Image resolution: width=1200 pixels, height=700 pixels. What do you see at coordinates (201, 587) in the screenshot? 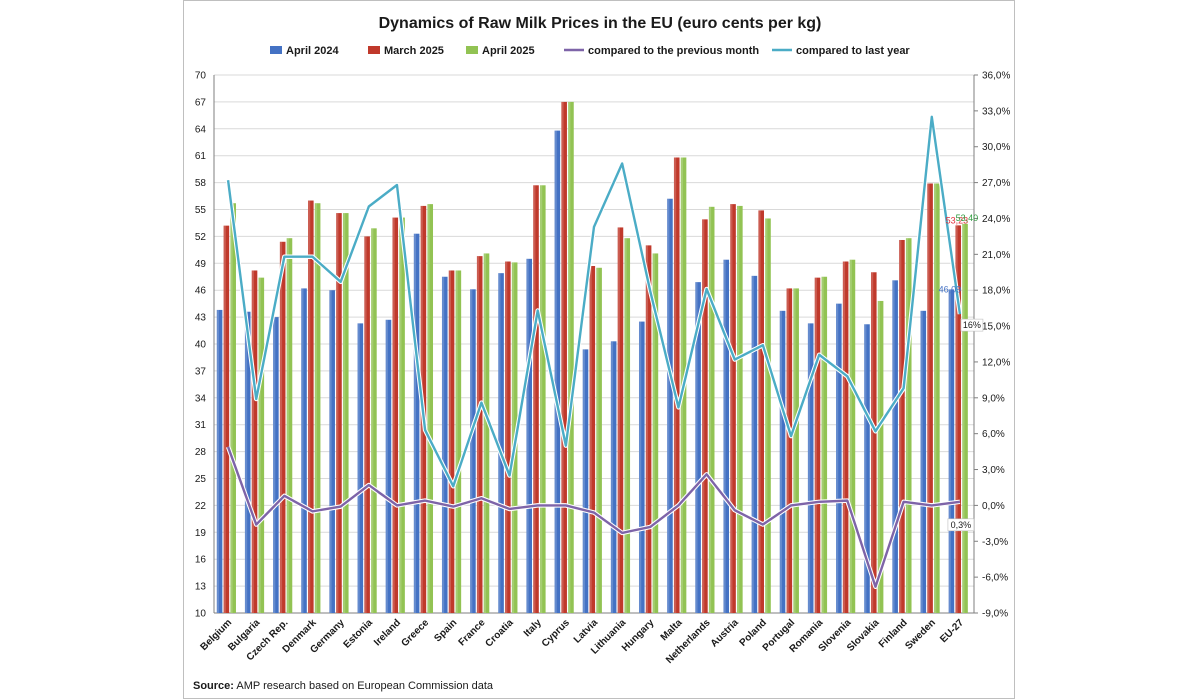
I see `y-left-tick-label: 13` at bounding box center [201, 587].